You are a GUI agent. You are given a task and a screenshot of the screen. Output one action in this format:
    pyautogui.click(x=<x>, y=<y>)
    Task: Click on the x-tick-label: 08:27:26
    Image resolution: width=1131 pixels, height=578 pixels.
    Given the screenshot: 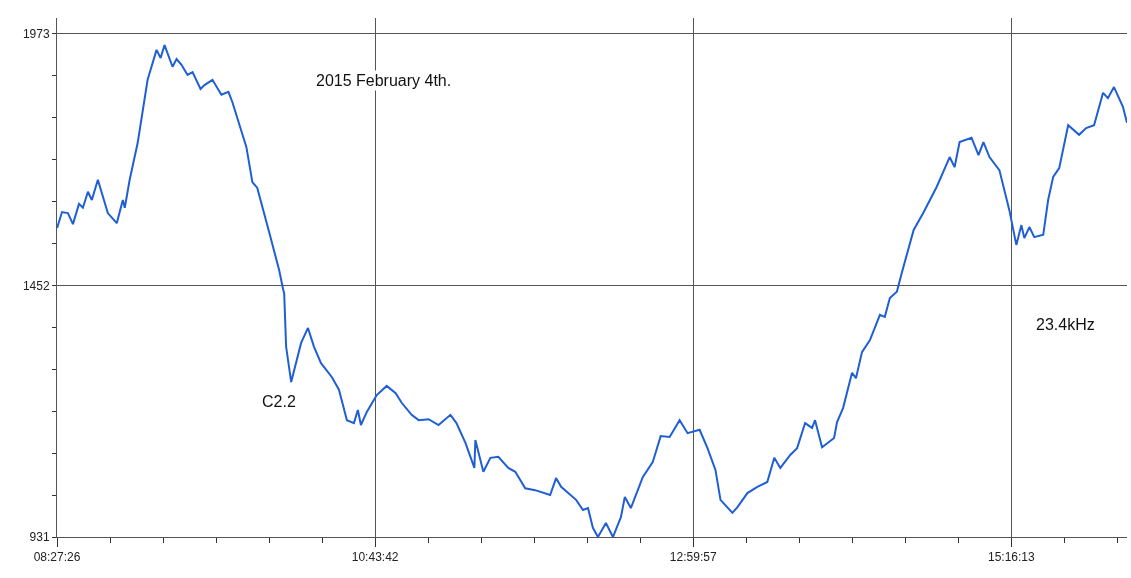 What is the action you would take?
    pyautogui.click(x=57, y=557)
    